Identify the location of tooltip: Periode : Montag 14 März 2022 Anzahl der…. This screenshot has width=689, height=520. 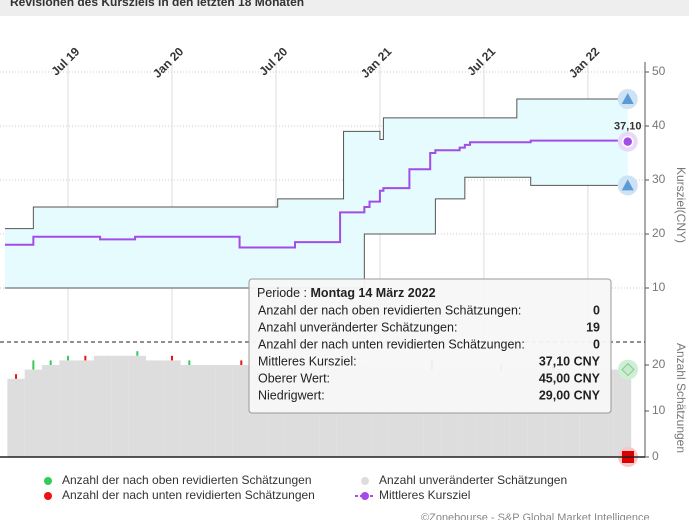
(430, 346).